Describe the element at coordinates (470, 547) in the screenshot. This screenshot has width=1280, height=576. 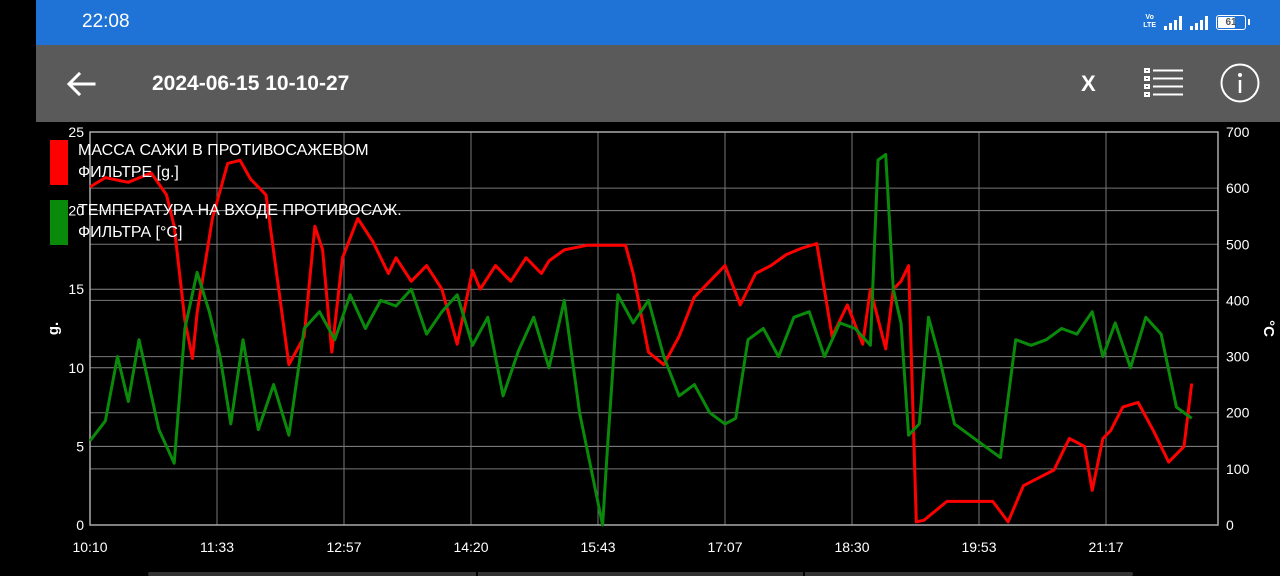
I see `x-tick-label: 14:20` at that location.